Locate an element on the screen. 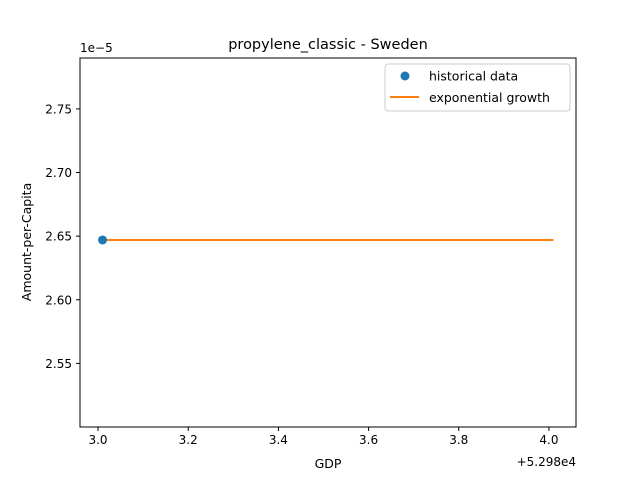  chart-title: propylene_classic - Sweden is located at coordinates (328, 45).